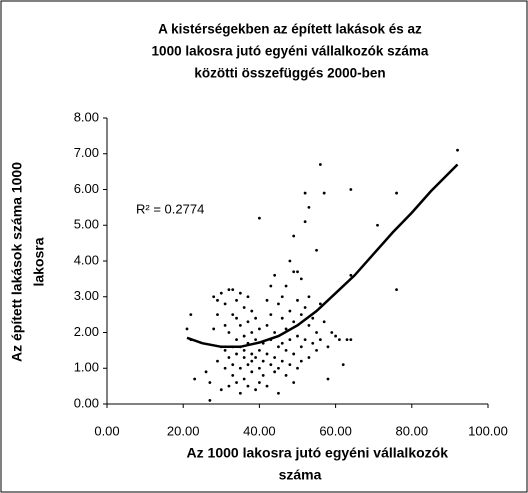  What do you see at coordinates (170, 208) in the screenshot?
I see `r-squared: R² = 0.2774` at bounding box center [170, 208].